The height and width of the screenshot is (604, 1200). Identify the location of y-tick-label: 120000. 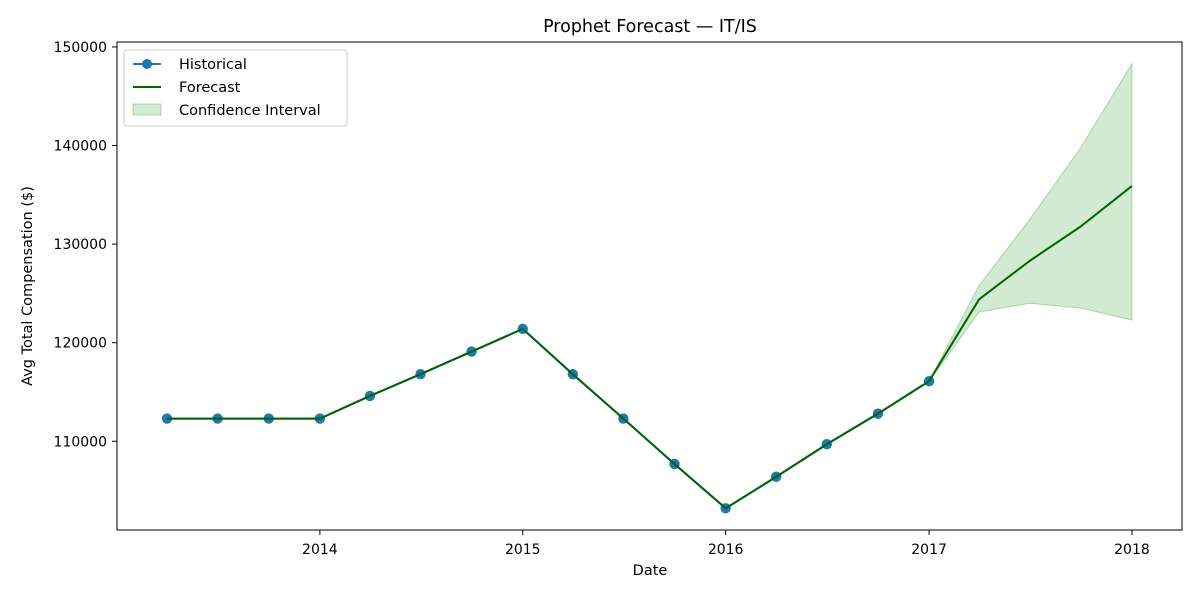
(80, 344).